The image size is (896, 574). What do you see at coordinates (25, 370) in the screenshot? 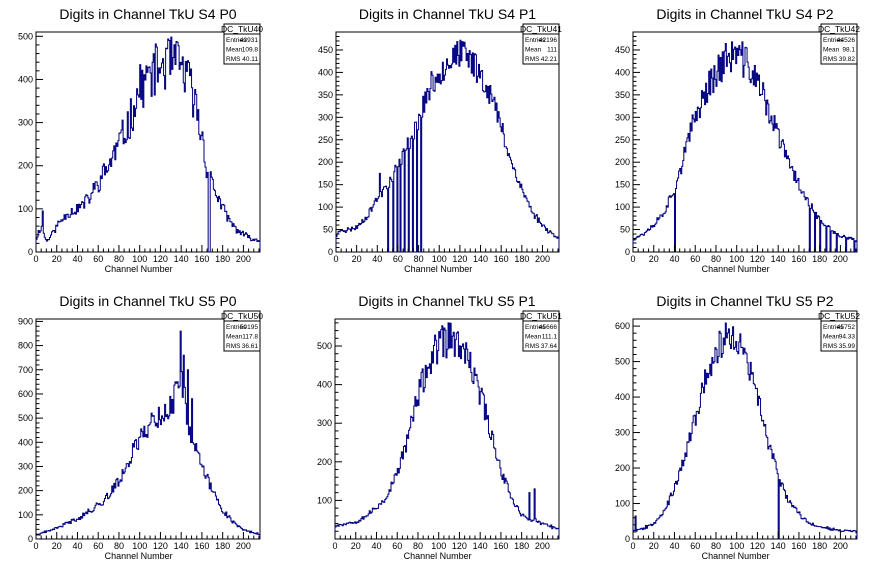
I see `y-tick-label: 700` at bounding box center [25, 370].